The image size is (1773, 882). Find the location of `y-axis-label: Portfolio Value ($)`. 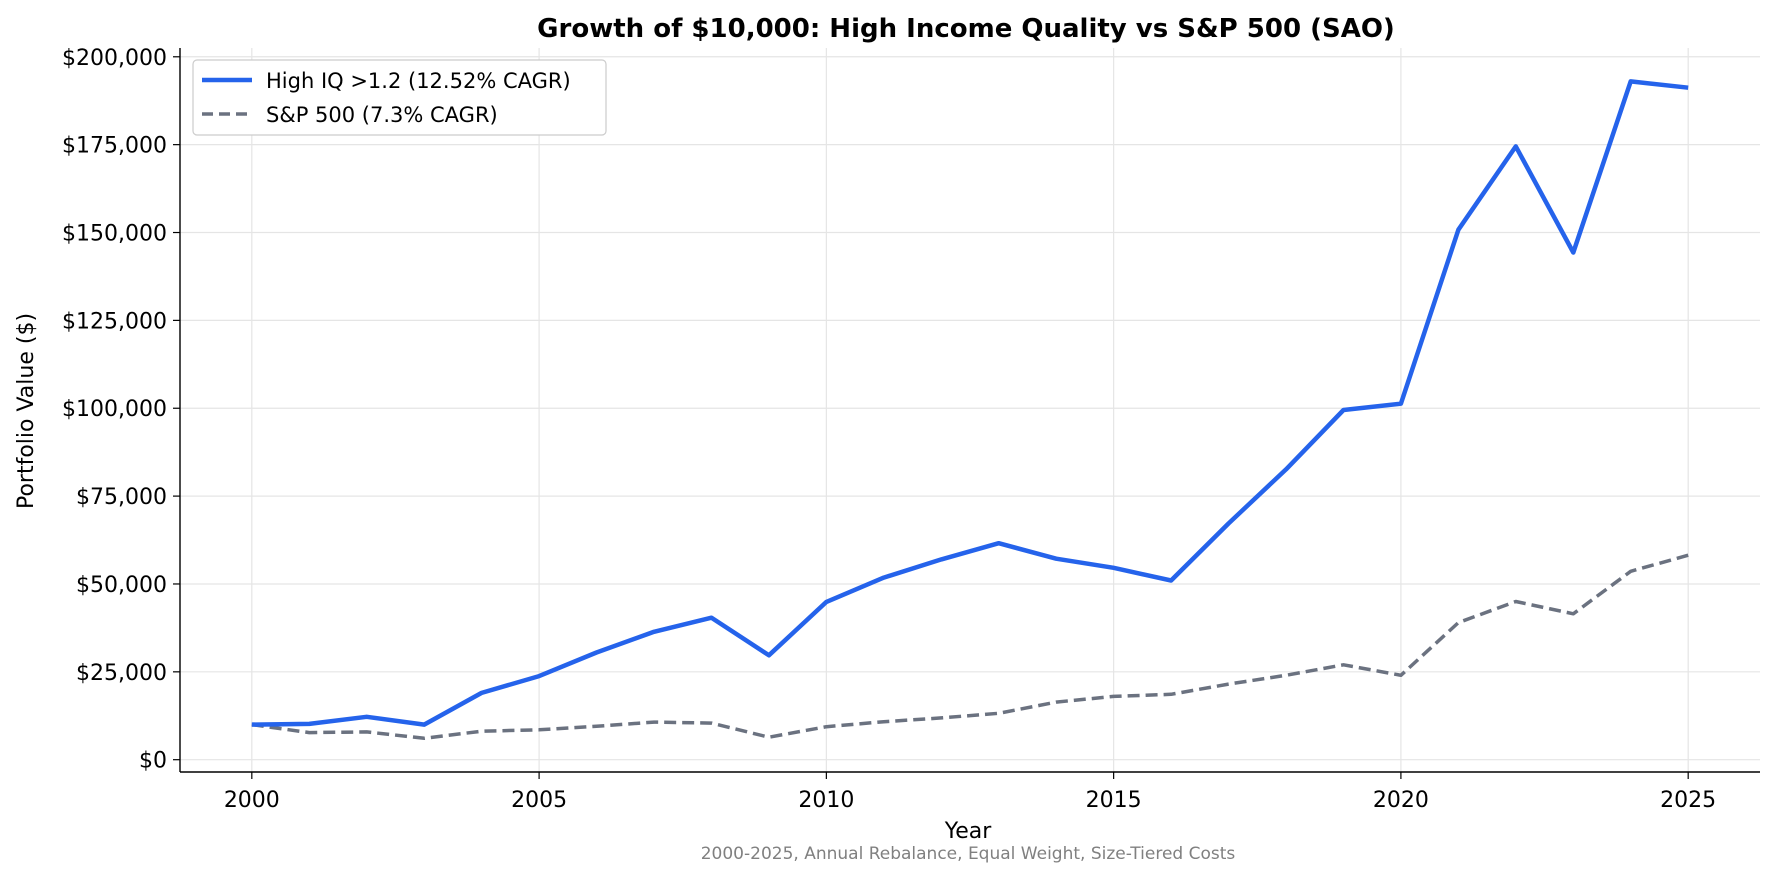

y-axis-label: Portfolio Value ($) is located at coordinates (26, 411).